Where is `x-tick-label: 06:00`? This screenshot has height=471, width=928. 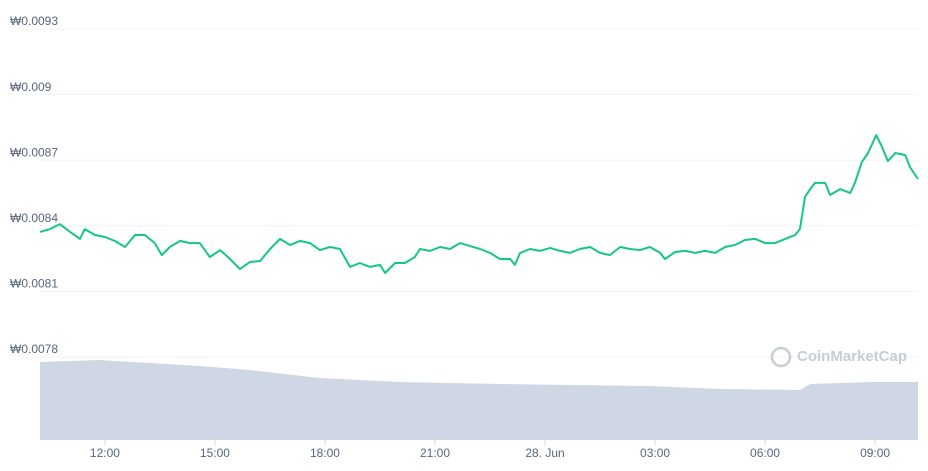 x-tick-label: 06:00 is located at coordinates (765, 453).